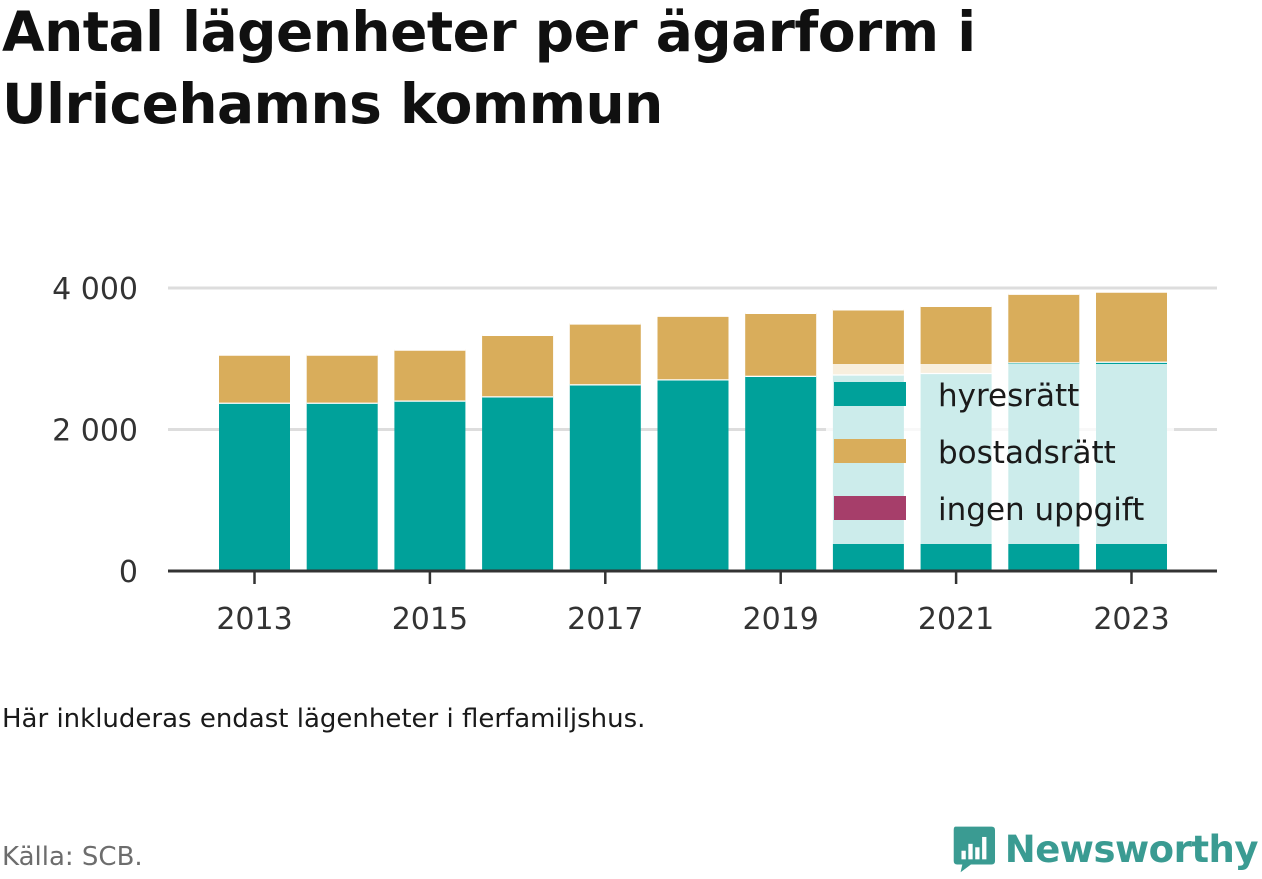  What do you see at coordinates (1027, 453) in the screenshot?
I see `legend-label: bostadsrätt` at bounding box center [1027, 453].